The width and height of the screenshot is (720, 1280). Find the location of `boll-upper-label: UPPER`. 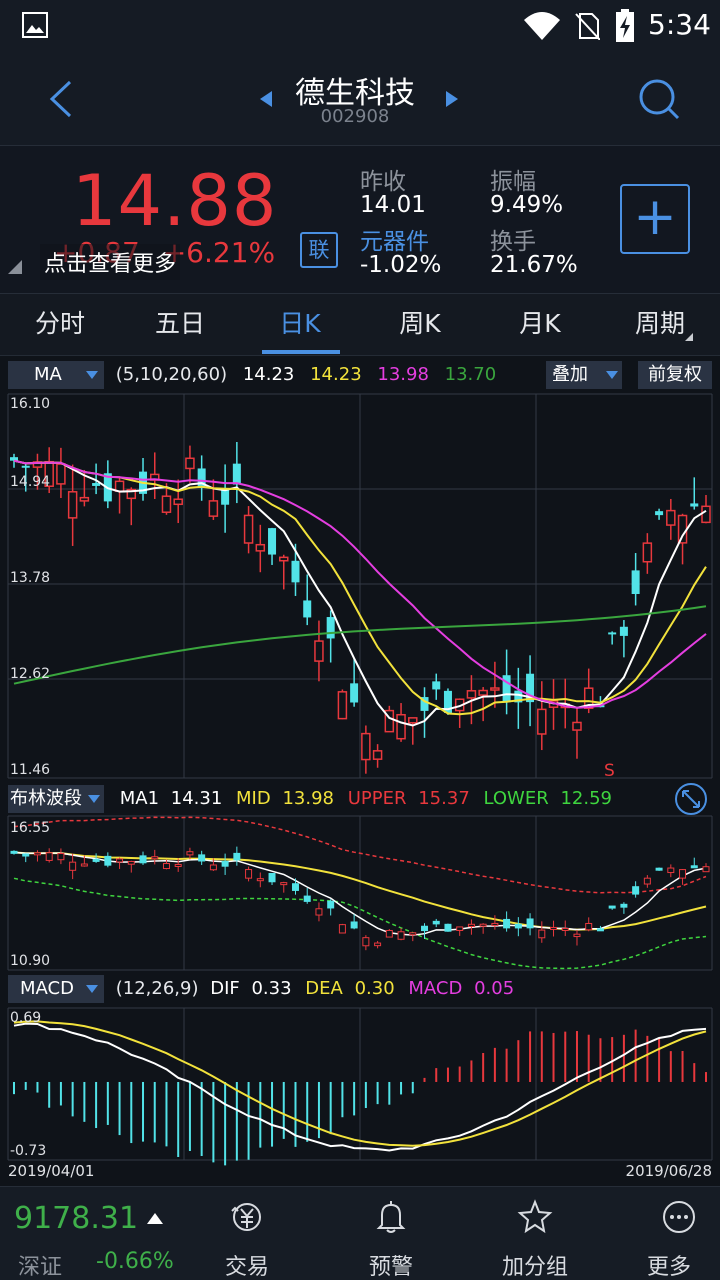

boll-upper-label: UPPER is located at coordinates (377, 798).